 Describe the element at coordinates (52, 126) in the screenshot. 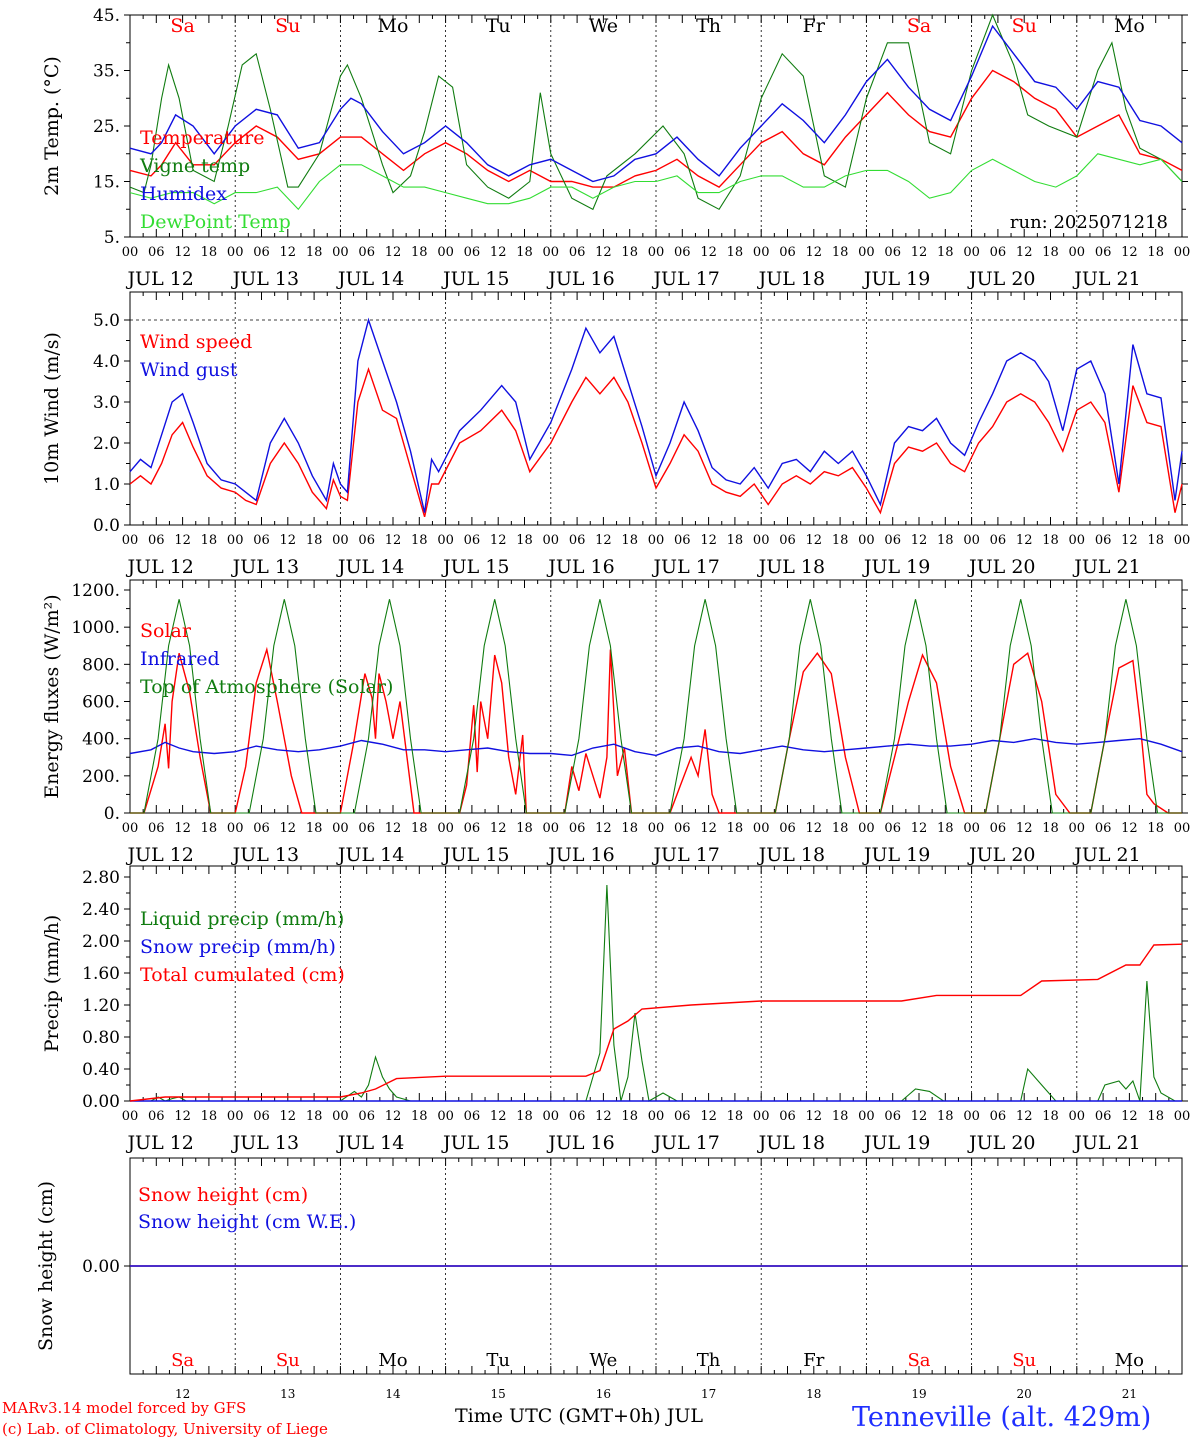

I see `y-axis-label: 2m Temp. (°C)` at that location.